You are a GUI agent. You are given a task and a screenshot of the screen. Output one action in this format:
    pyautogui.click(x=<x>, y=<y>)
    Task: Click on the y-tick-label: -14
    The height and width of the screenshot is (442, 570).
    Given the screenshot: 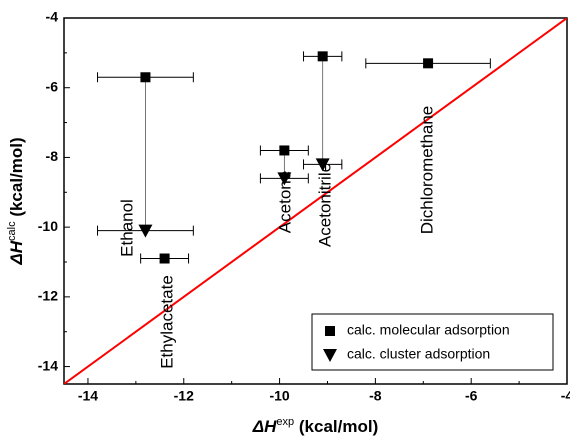 What is the action you would take?
    pyautogui.click(x=48, y=365)
    